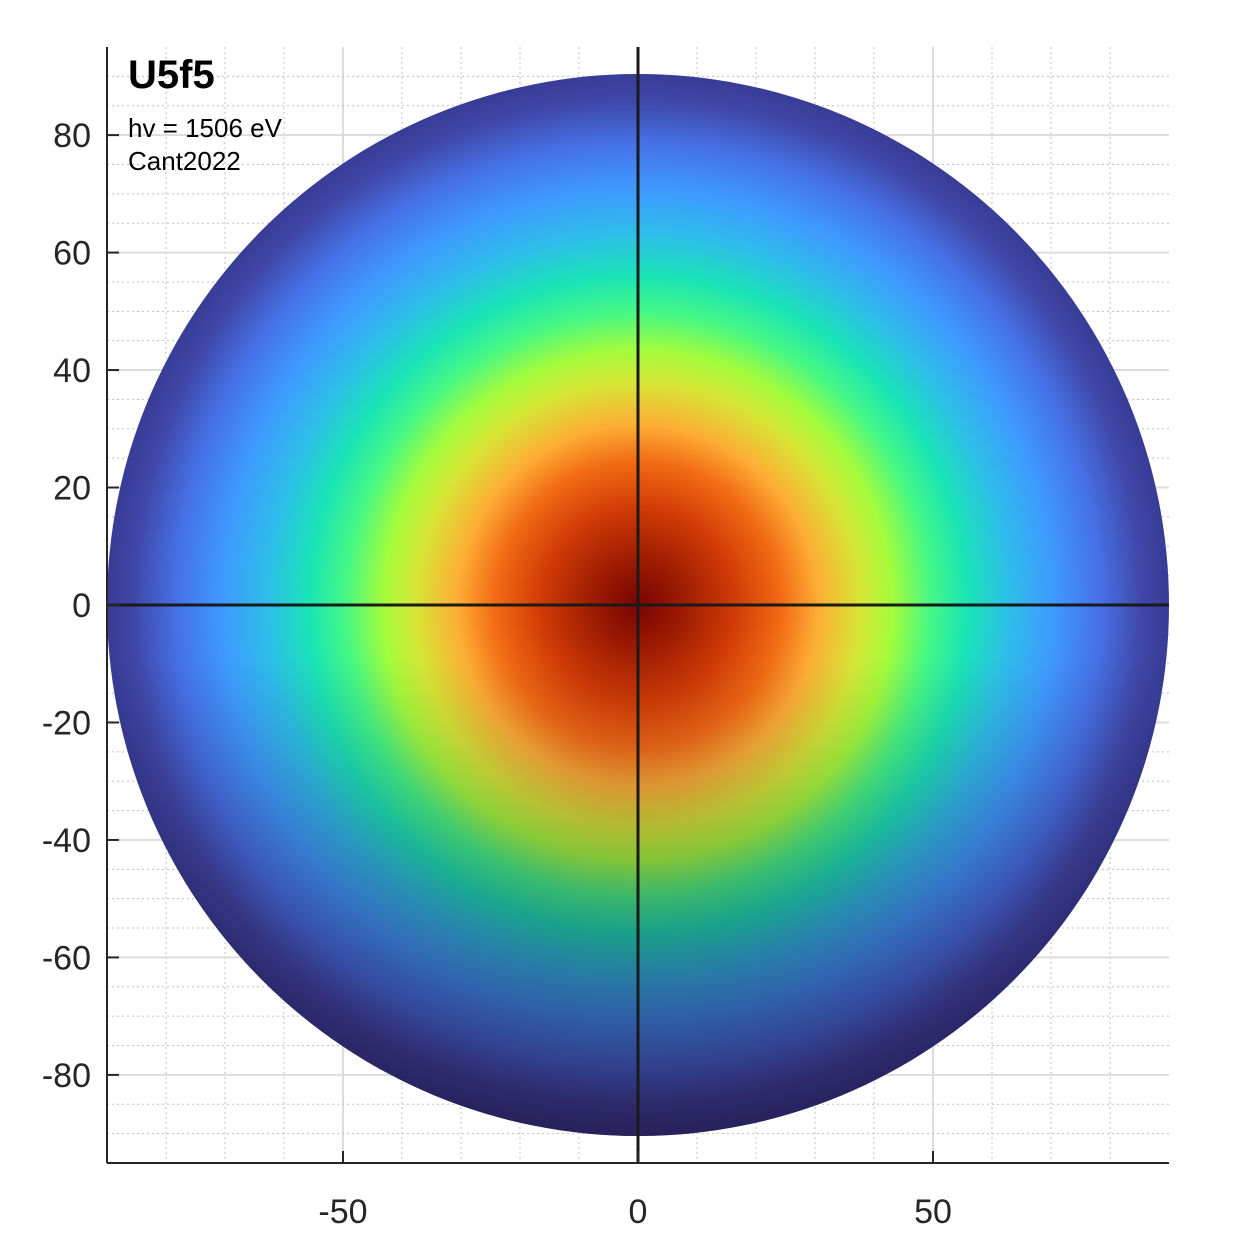 The image size is (1250, 1250). Describe the element at coordinates (81, 606) in the screenshot. I see `y-tick-label: 0` at that location.